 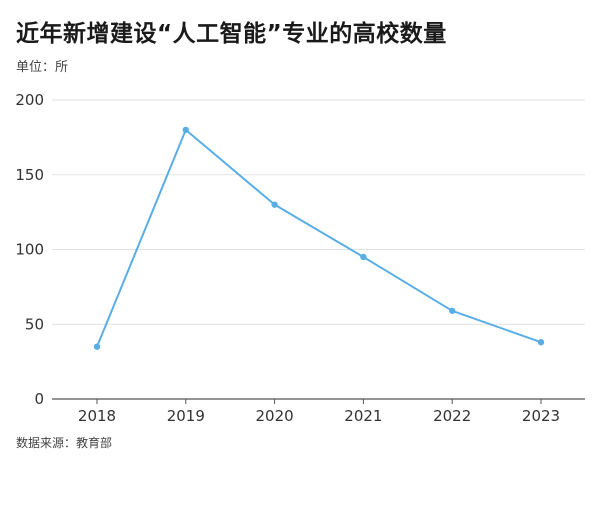 I want to click on unit-label: 单位：所, so click(x=42, y=67).